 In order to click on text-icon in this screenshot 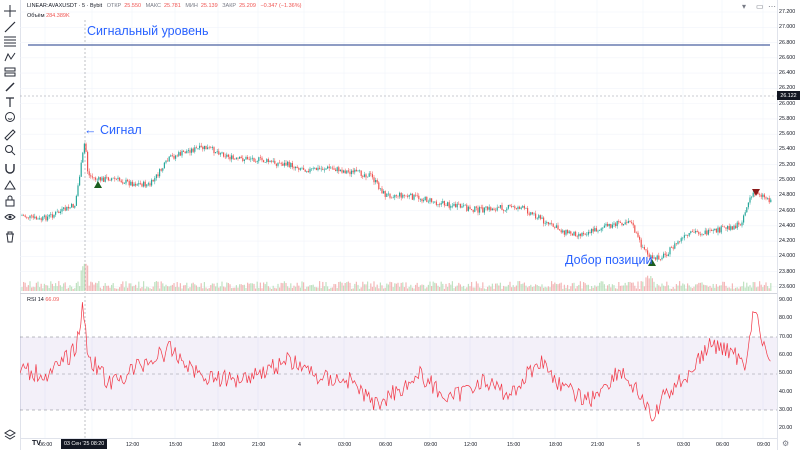, I will do `click(10, 102)`.